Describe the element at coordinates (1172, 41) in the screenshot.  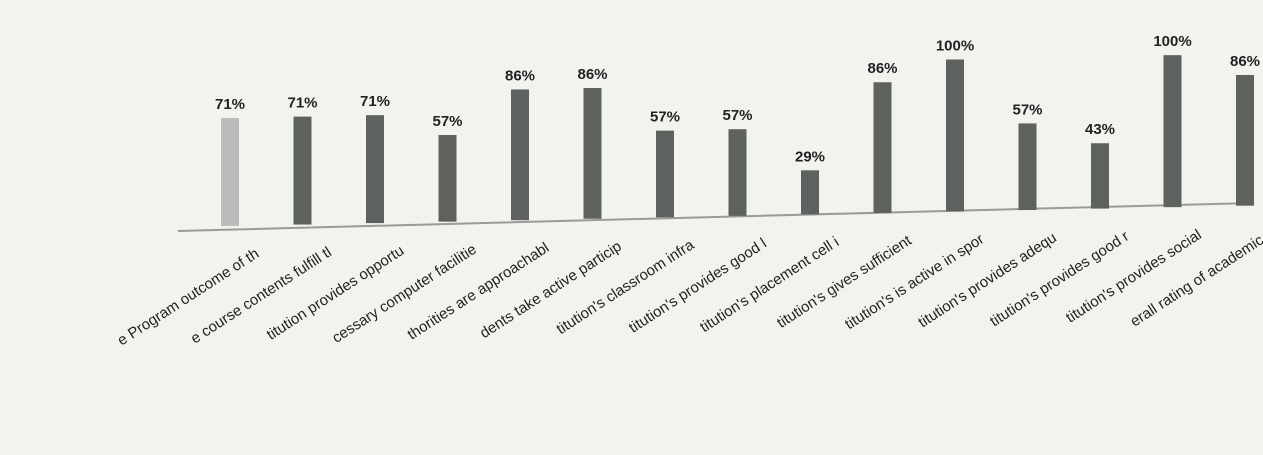
I see `data-label-14: 100%` at that location.